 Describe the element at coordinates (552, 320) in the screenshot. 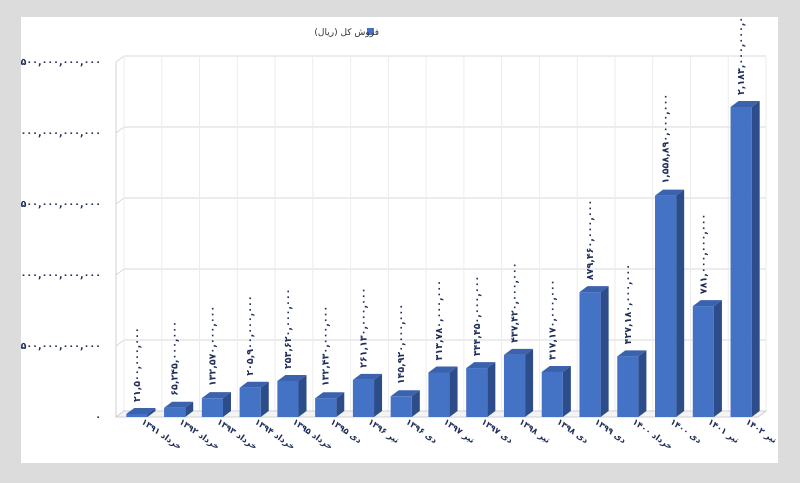

I see `data-label: ۳۱۷,۱۷۰,۰۰۰,۰۰۰` at that location.